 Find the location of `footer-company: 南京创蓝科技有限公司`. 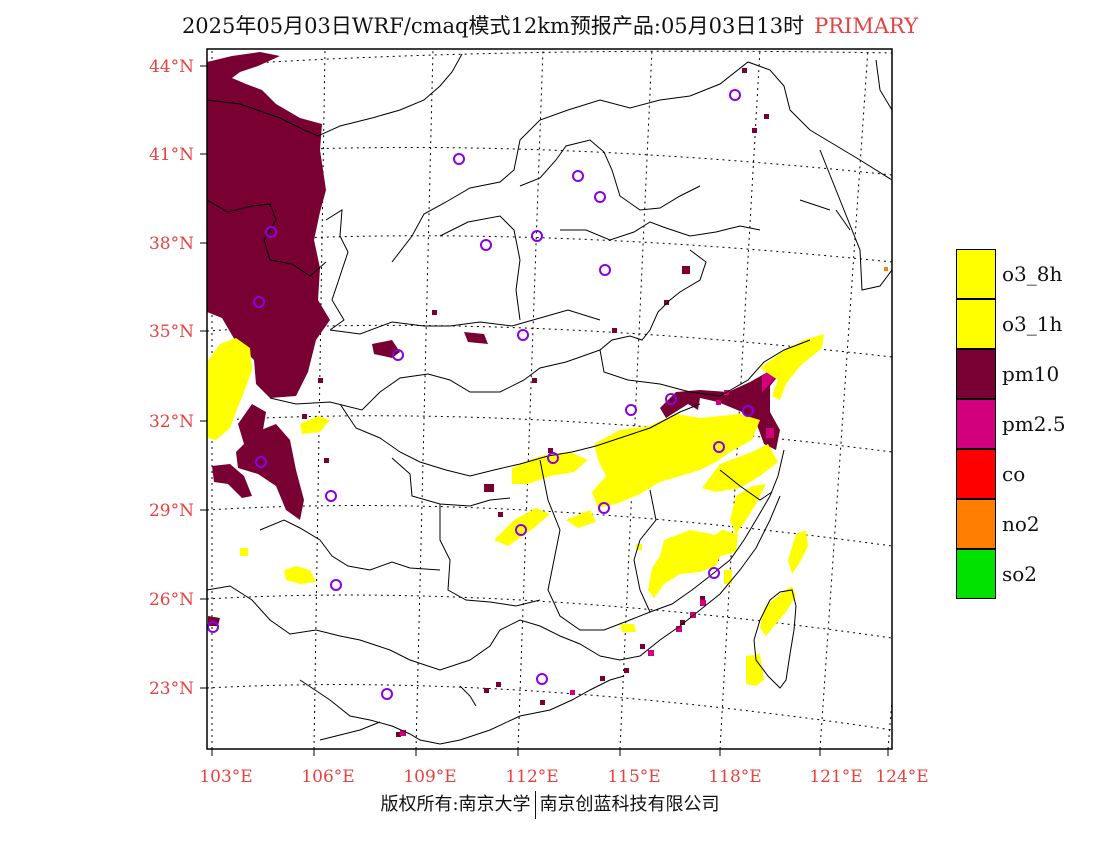

footer-company: 南京创蓝科技有限公司 is located at coordinates (629, 804).